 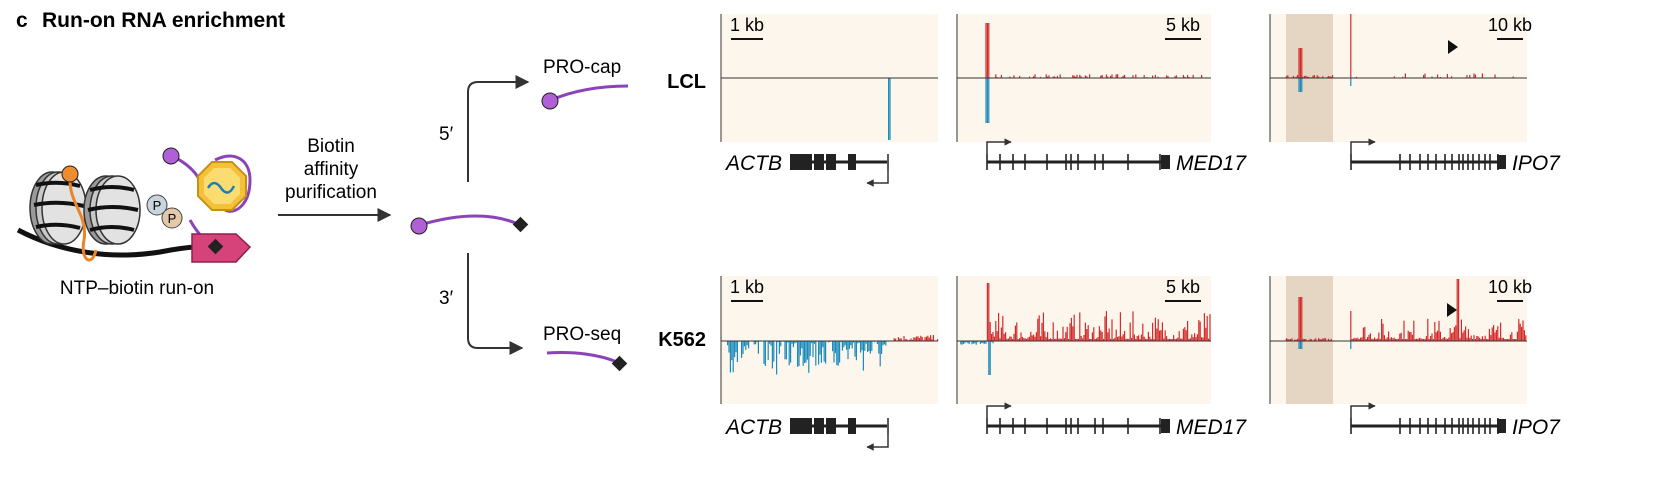 What do you see at coordinates (446, 298) in the screenshot?
I see `end3-label: 3′` at bounding box center [446, 298].